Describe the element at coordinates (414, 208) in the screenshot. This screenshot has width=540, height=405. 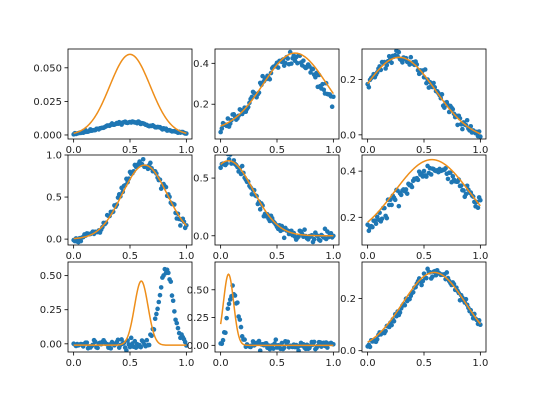
I see `subplot-6: 0.0 0.5 1.0 0.2 0.4` at that location.